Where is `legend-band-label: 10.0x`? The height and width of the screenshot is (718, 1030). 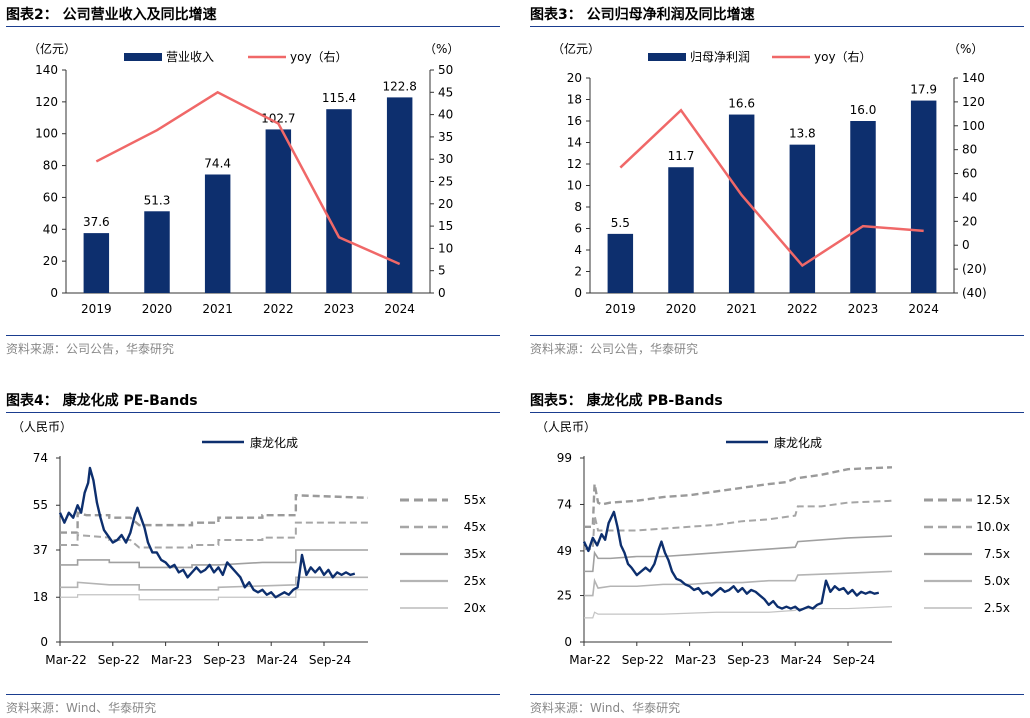
legend-band-label: 10.0x is located at coordinates (993, 527).